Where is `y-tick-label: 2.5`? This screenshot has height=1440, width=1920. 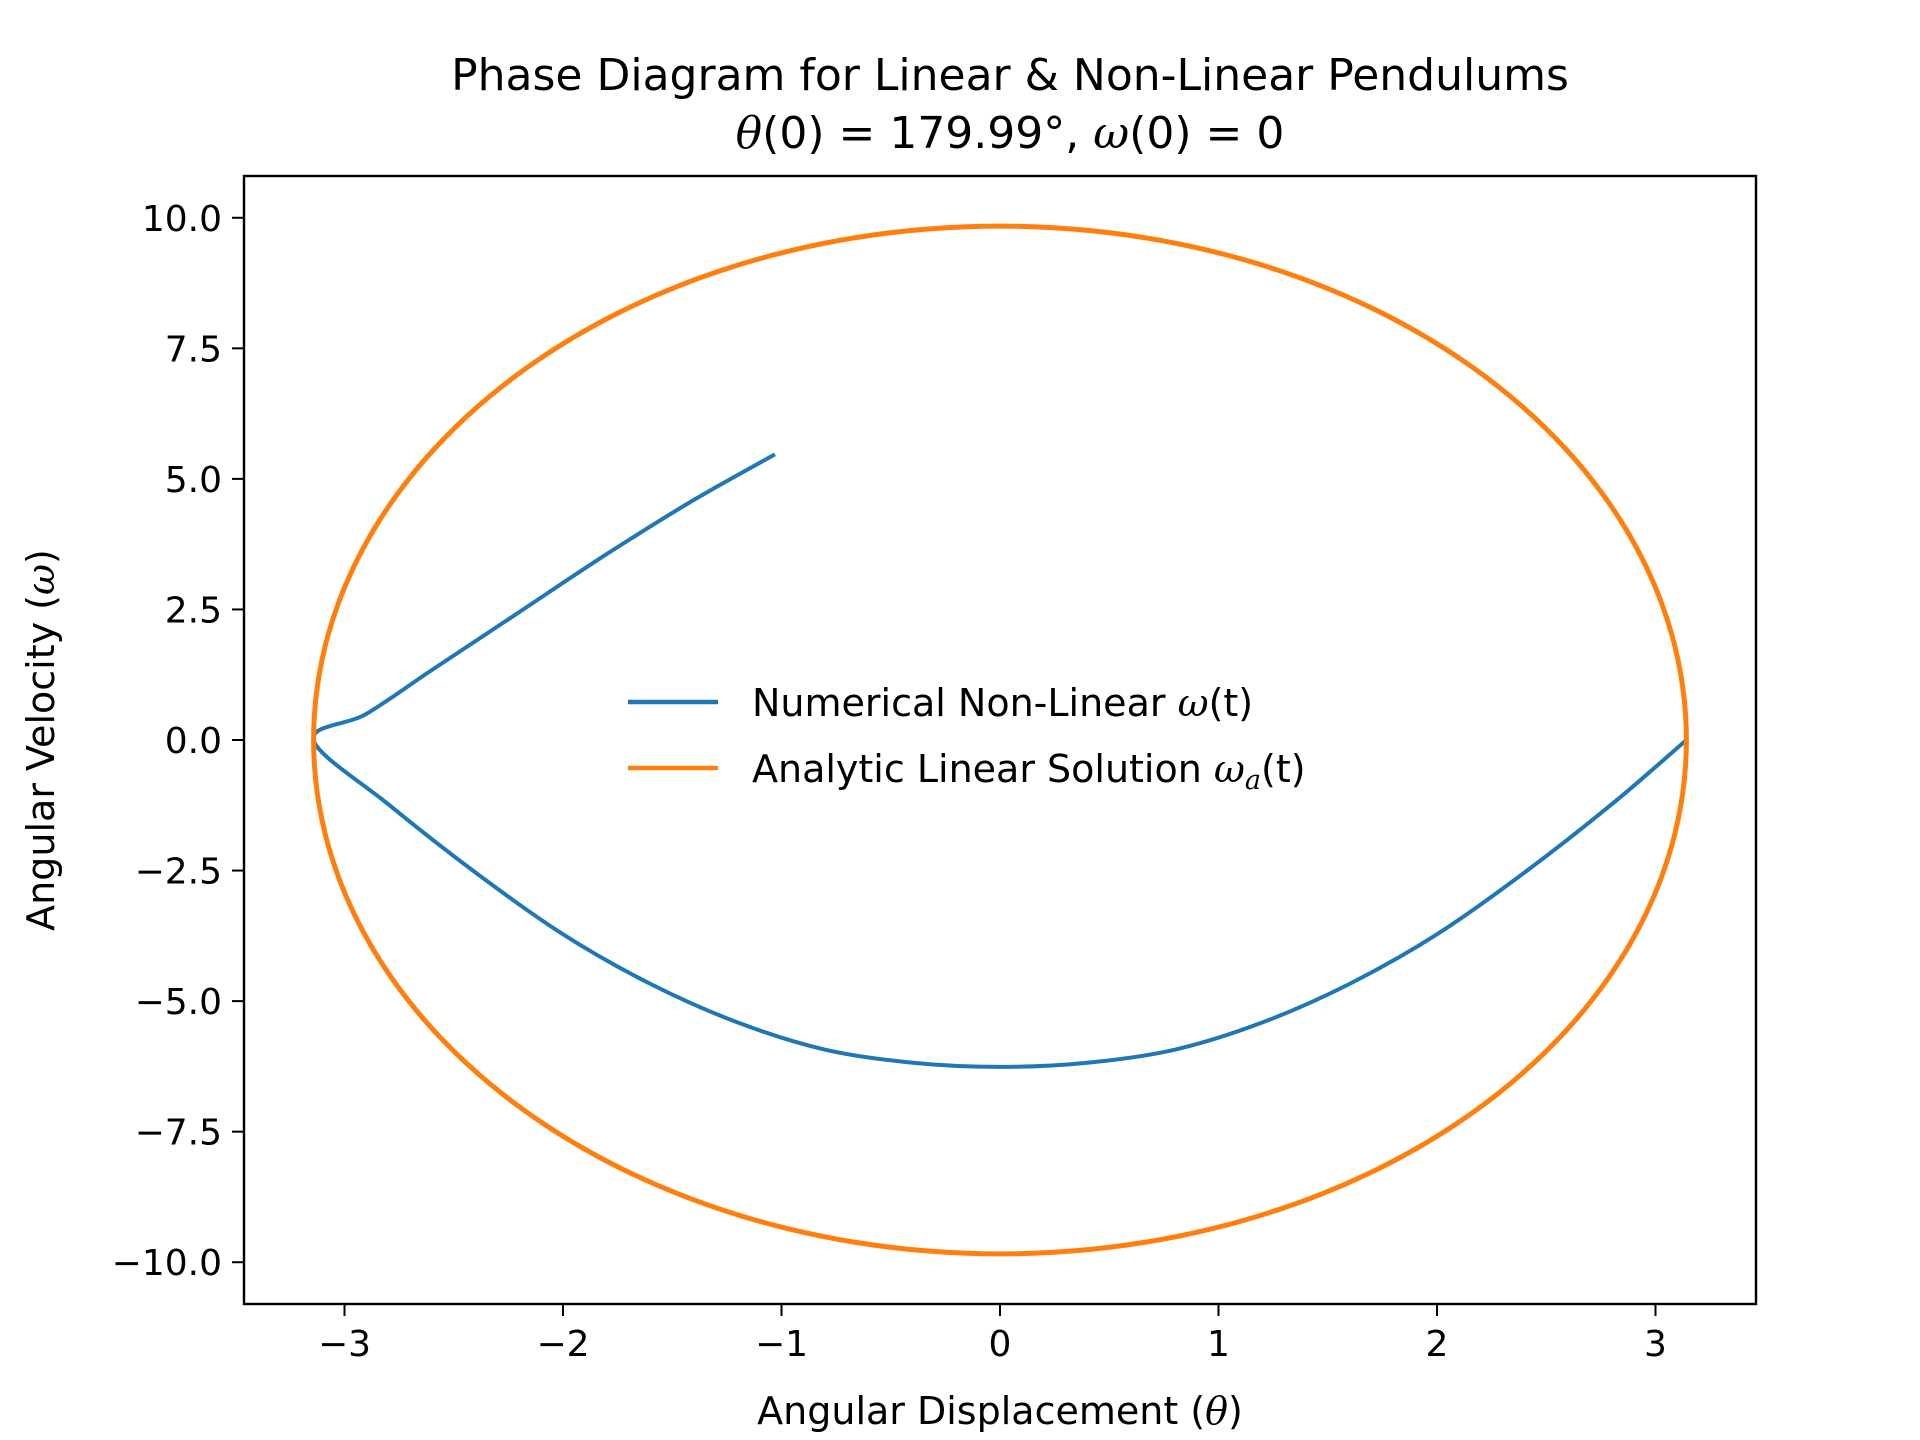 y-tick-label: 2.5 is located at coordinates (193, 610).